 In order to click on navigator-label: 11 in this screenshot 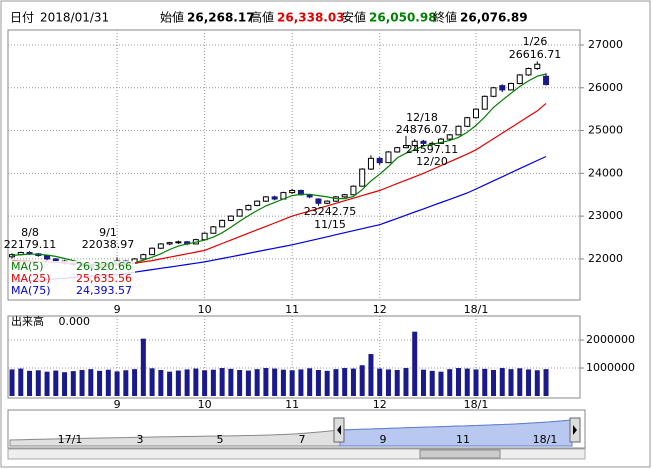, I will do `click(463, 439)`.